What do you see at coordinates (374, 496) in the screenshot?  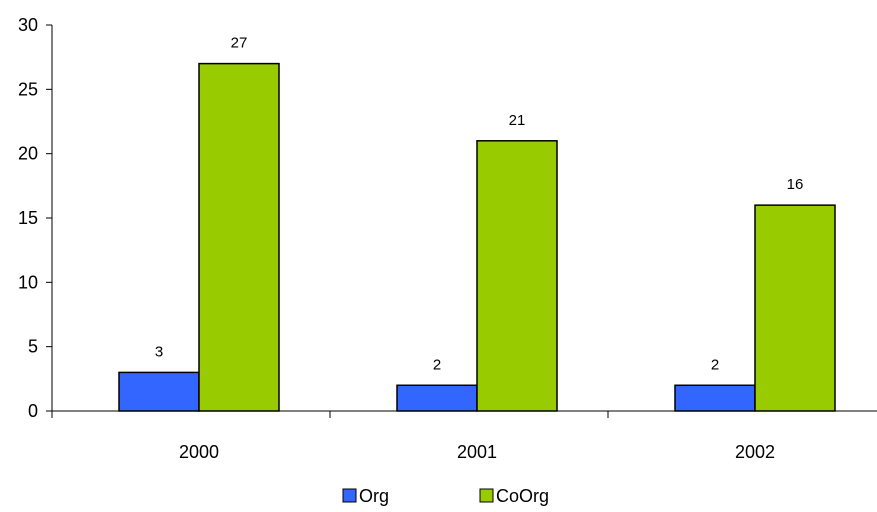 I see `legend-label-org: Org` at bounding box center [374, 496].